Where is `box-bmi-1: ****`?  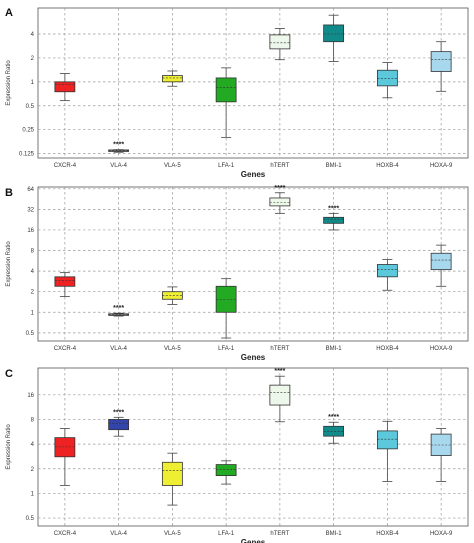
box-bmi-1: **** is located at coordinates (334, 429).